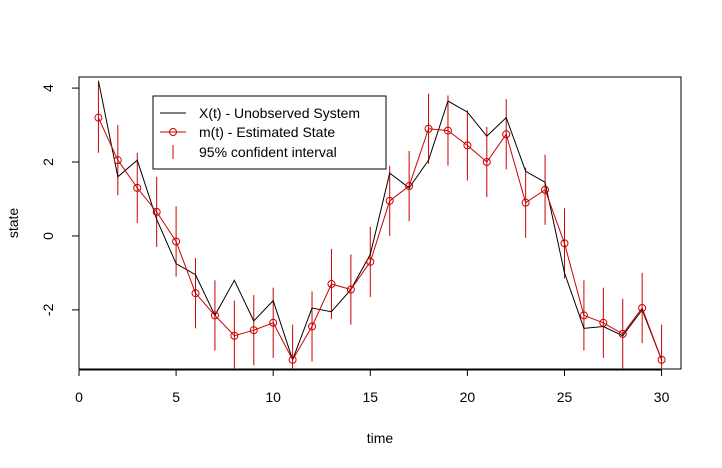 This screenshot has width=722, height=468. What do you see at coordinates (565, 397) in the screenshot?
I see `x-tick-label: 25` at bounding box center [565, 397].